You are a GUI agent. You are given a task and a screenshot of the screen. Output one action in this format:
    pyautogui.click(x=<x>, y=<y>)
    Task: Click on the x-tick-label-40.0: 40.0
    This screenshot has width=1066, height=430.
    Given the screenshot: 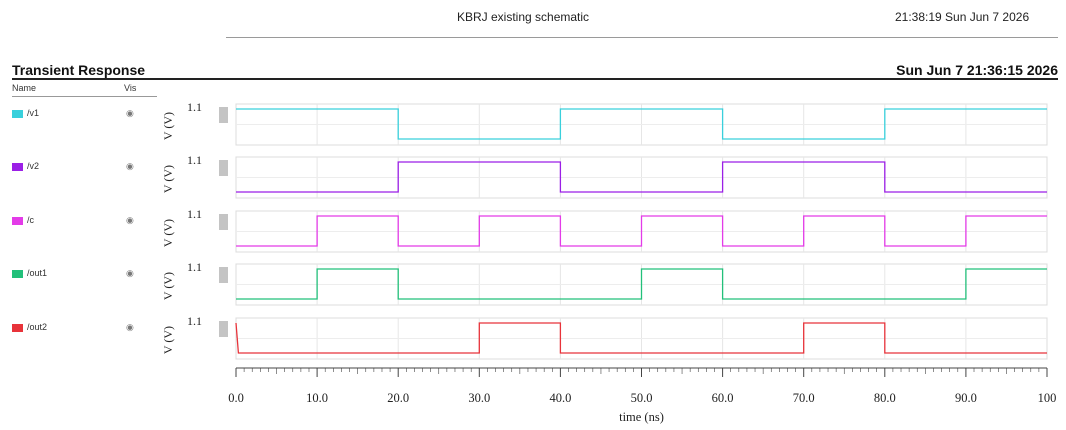 What is the action you would take?
    pyautogui.click(x=560, y=398)
    